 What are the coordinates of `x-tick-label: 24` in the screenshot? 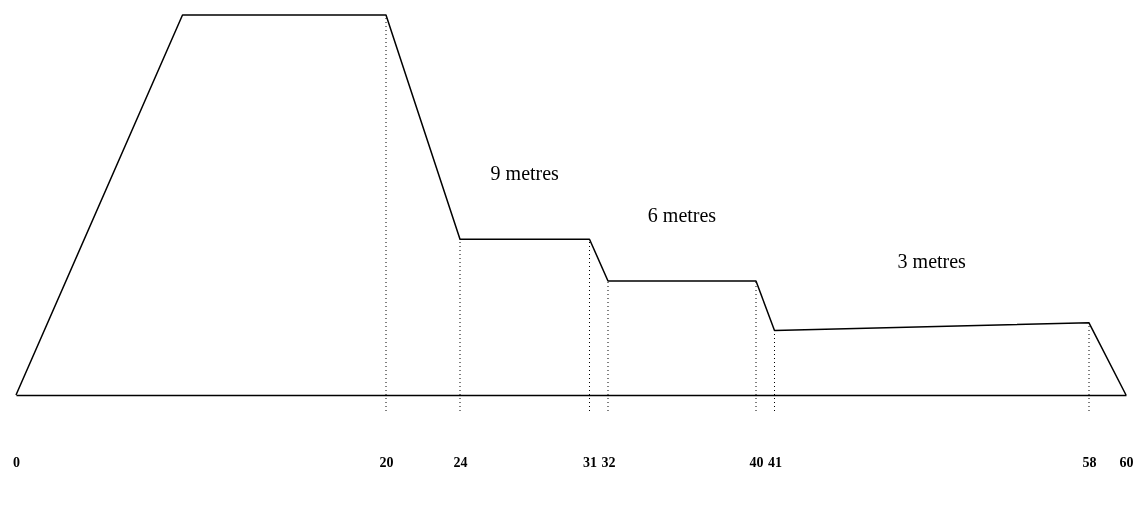 It's located at (460, 462).